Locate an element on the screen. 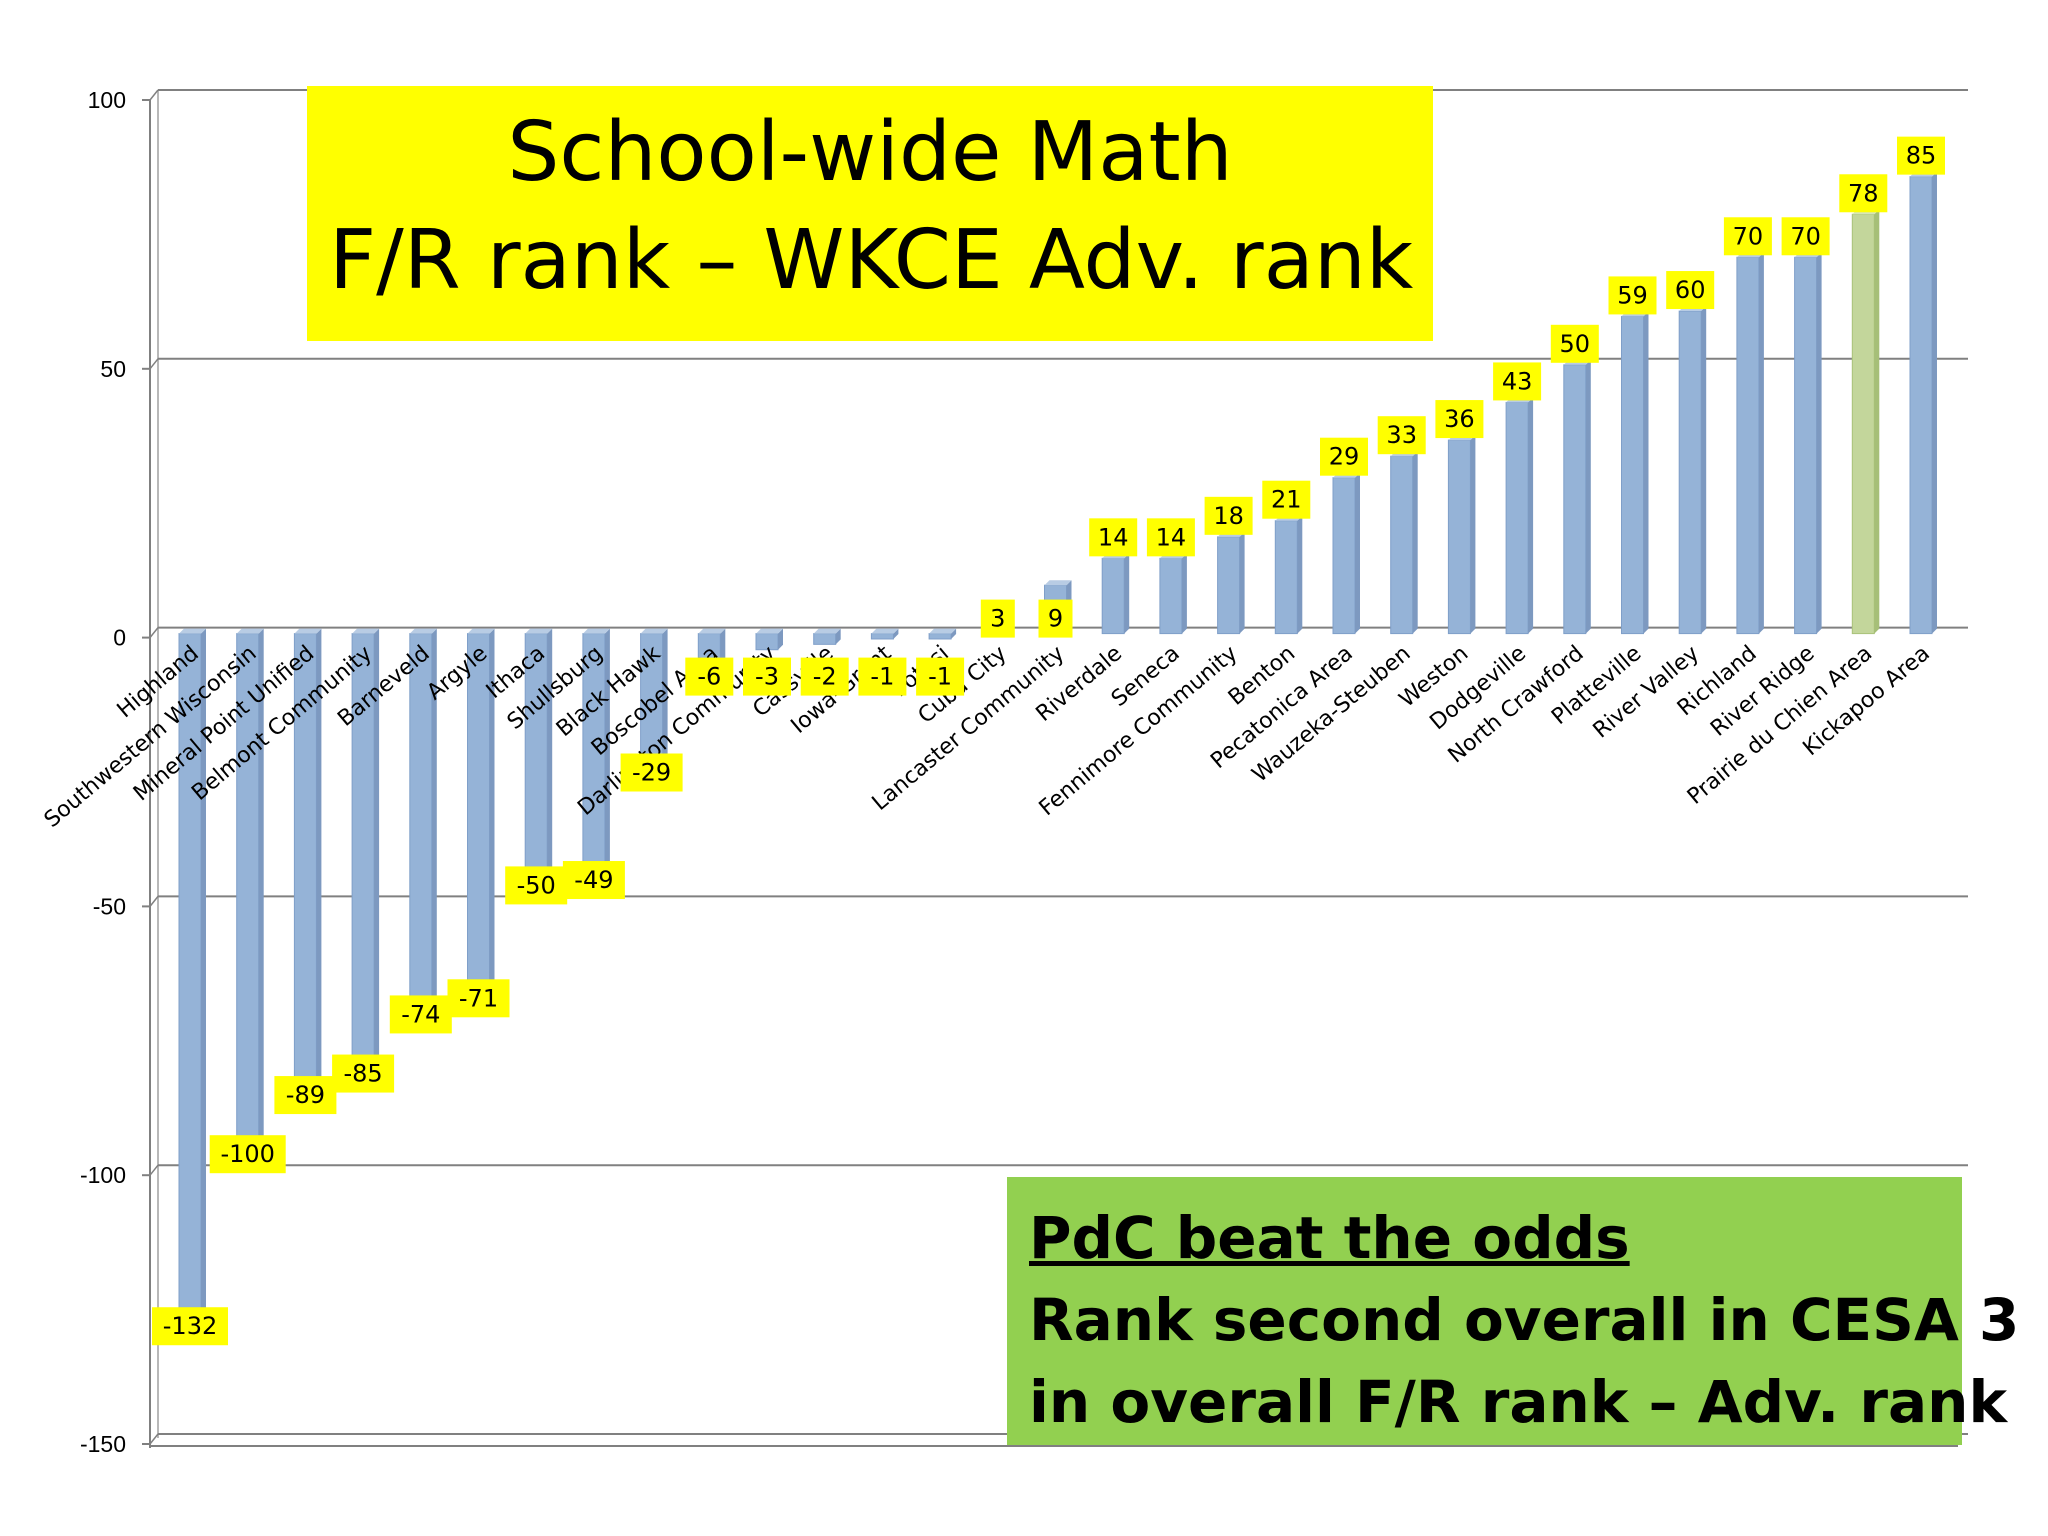 The height and width of the screenshot is (1536, 2048). data-label-text: -3 is located at coordinates (767, 677).